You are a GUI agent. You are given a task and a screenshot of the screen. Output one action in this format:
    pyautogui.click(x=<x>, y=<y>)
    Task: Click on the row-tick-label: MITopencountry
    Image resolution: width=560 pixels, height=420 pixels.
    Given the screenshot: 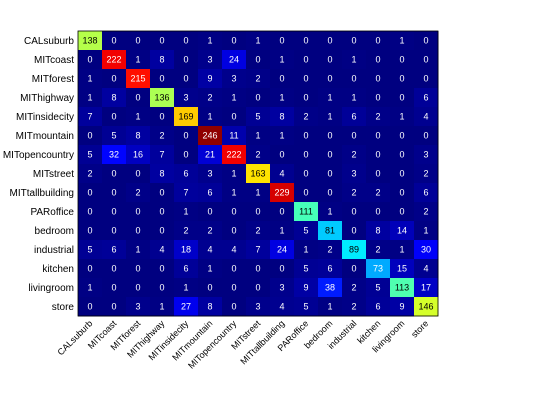 What is the action you would take?
    pyautogui.click(x=38, y=155)
    